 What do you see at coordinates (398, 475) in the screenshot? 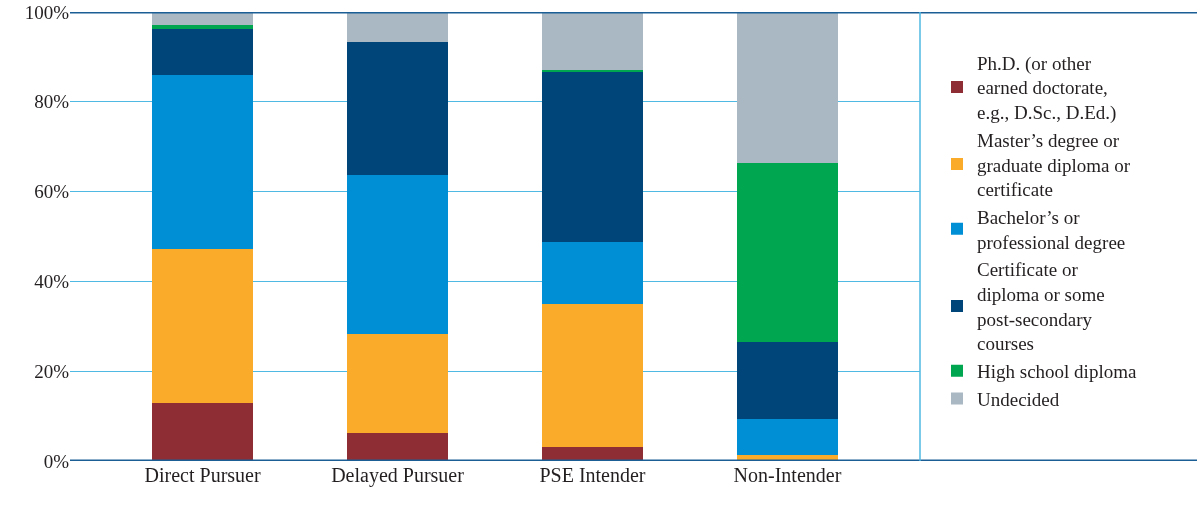
I see `x-tick-label: Delayed Pursuer` at bounding box center [398, 475].